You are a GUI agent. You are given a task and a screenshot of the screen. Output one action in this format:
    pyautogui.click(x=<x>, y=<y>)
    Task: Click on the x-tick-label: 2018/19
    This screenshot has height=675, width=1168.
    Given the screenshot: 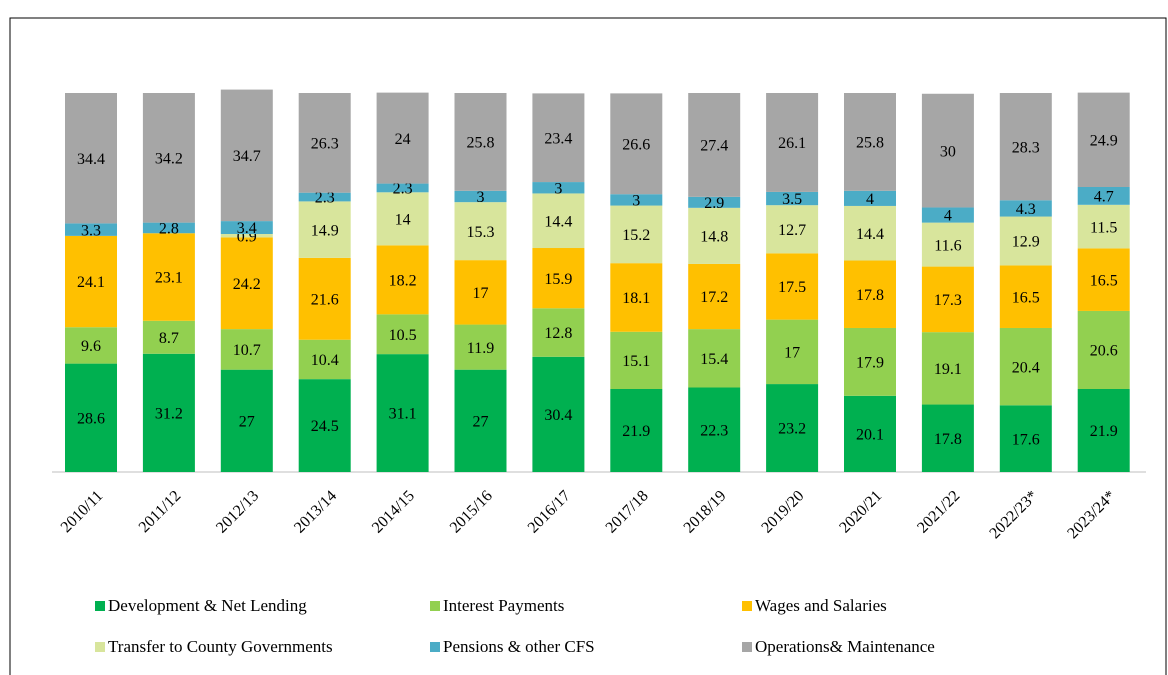 What is the action you would take?
    pyautogui.click(x=705, y=511)
    